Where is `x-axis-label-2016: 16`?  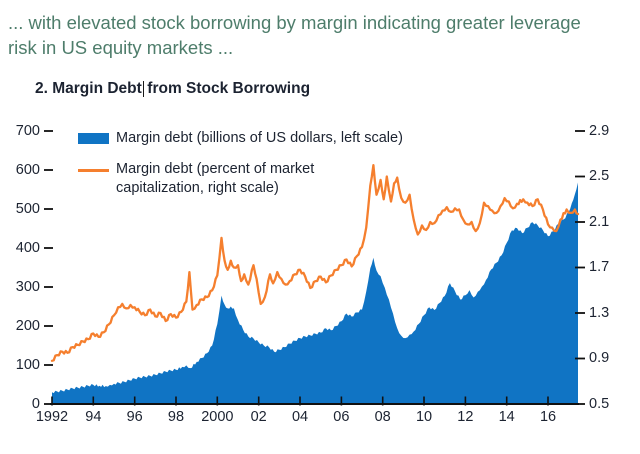
x-axis-label-2016: 16 is located at coordinates (548, 417).